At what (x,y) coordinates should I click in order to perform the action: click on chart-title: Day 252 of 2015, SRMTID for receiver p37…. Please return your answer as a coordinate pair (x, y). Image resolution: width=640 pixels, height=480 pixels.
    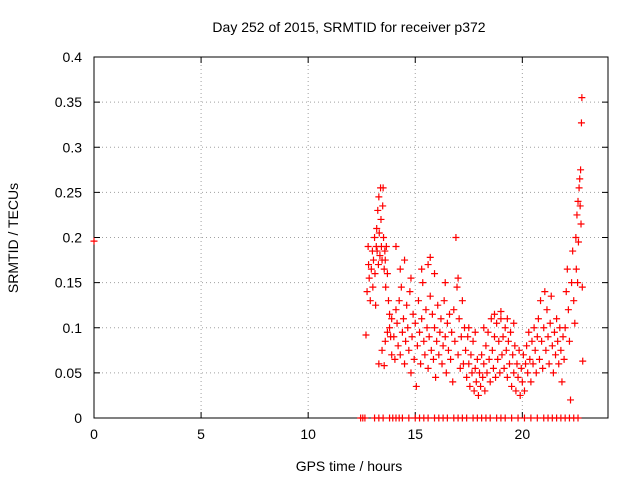
    Looking at the image, I should click on (348, 27).